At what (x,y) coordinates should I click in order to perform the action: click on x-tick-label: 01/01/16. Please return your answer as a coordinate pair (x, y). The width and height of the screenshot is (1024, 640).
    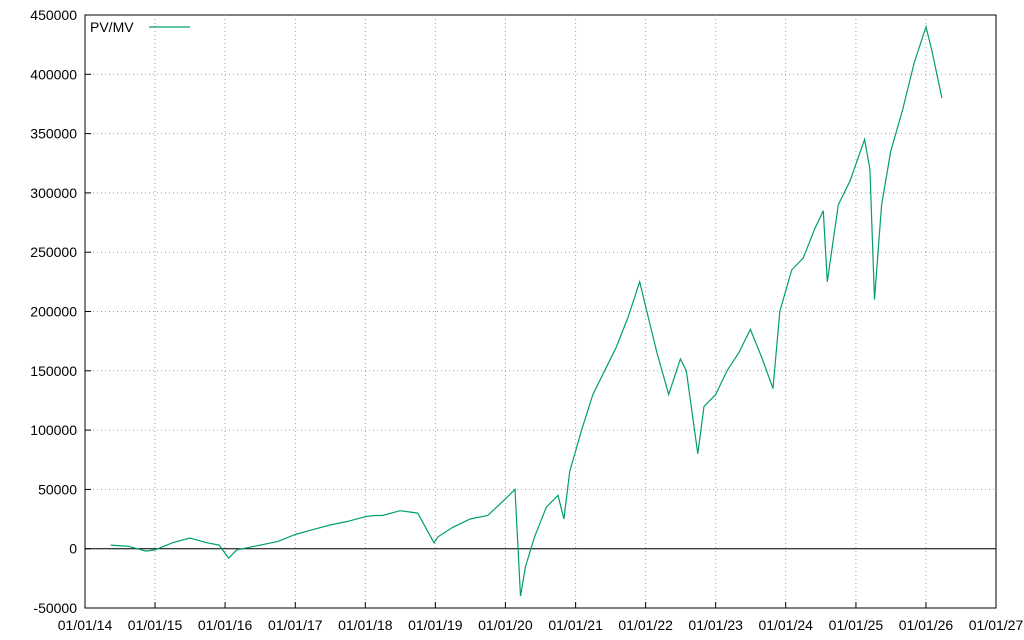
    Looking at the image, I should click on (225, 625).